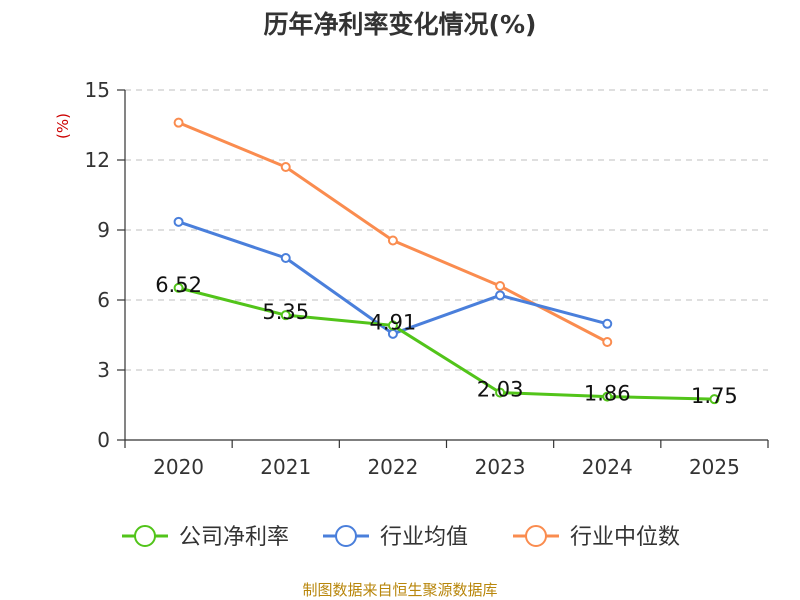 The image size is (800, 600). Describe the element at coordinates (97, 90) in the screenshot. I see `y-tick-label: 15` at that location.